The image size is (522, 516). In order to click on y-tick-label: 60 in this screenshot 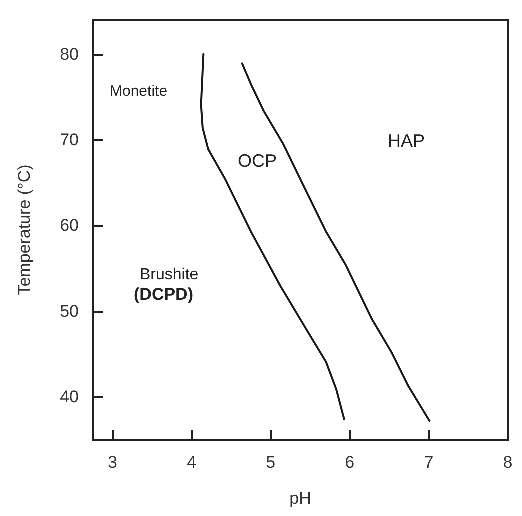, I will do `click(69, 226)`.